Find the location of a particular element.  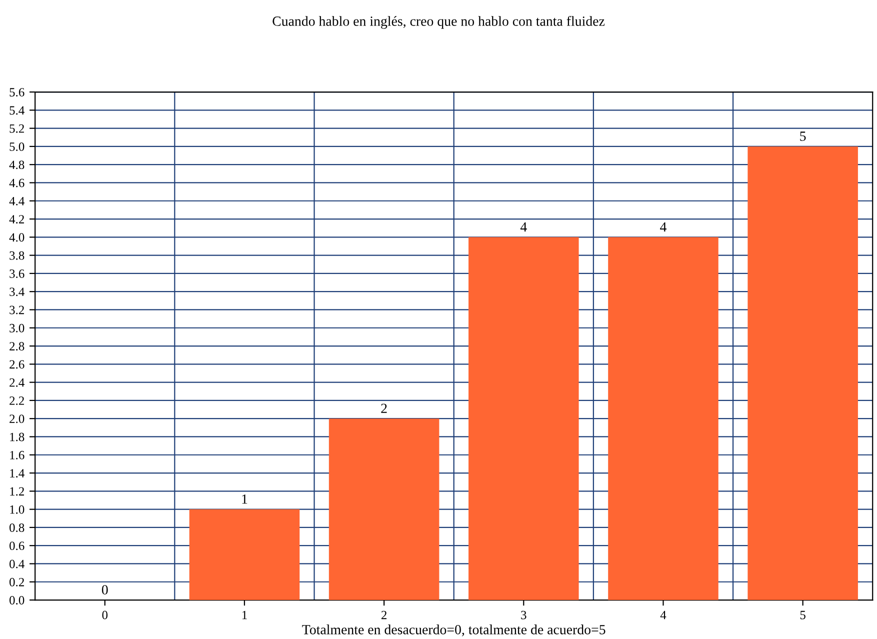

y-tick-label: 3.8 is located at coordinates (17, 255).